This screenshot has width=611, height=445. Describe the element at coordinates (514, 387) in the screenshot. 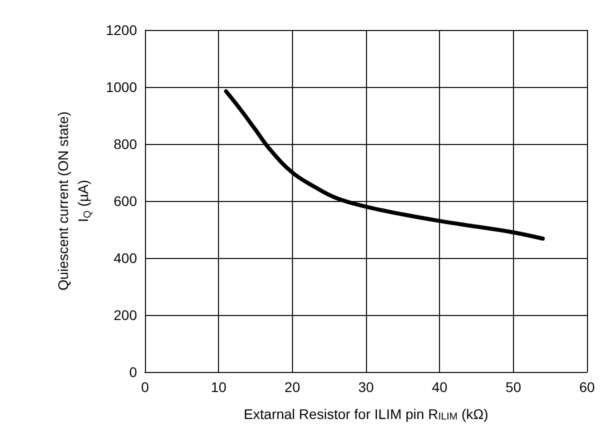

I see `x-tick-label: 50` at that location.